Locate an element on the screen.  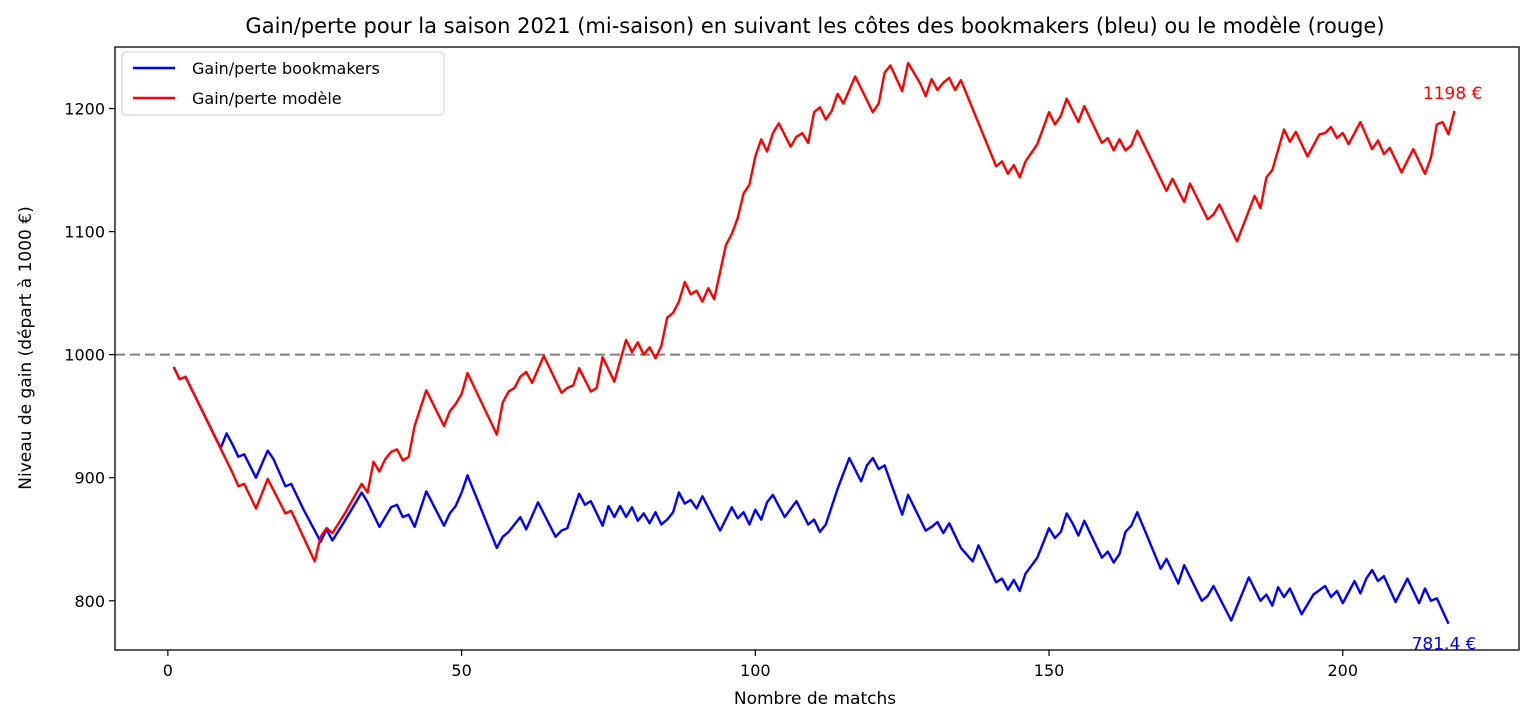
legend-label-modele: Gain/perte modèle is located at coordinates (267, 98).